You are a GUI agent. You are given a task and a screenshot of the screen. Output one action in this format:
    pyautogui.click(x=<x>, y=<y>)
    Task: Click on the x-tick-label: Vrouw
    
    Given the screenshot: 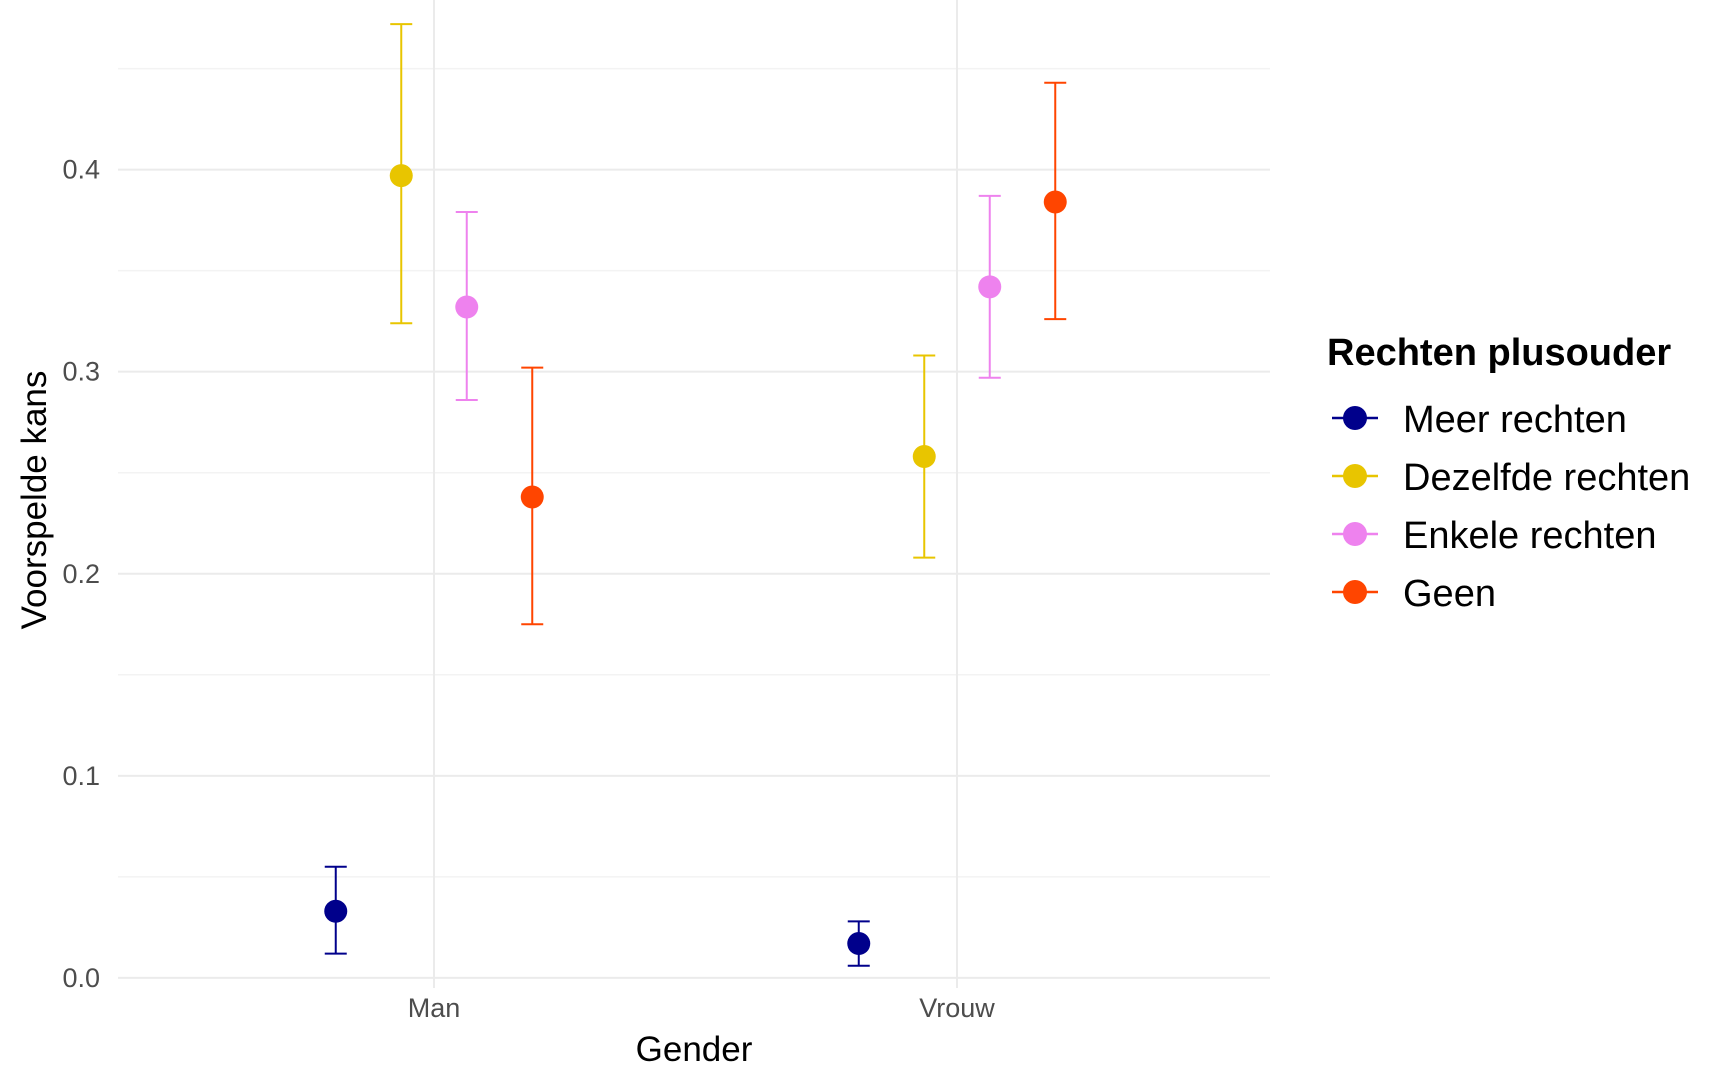 What is the action you would take?
    pyautogui.click(x=957, y=1008)
    